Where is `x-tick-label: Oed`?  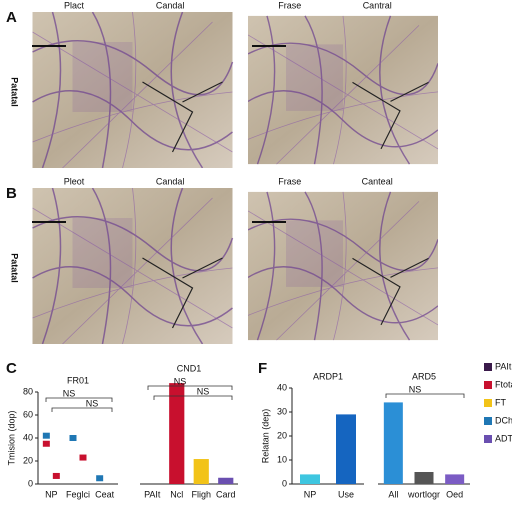
x-tick-label: Oed is located at coordinates (454, 494).